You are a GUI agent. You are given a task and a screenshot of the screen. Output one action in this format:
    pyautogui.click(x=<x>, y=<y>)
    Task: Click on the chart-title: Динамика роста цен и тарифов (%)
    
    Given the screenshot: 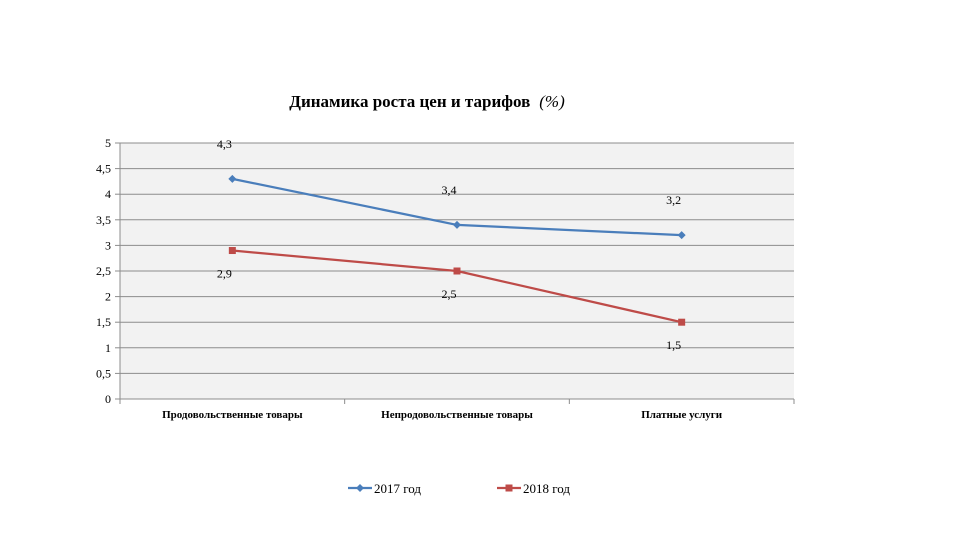 What is the action you would take?
    pyautogui.click(x=427, y=101)
    